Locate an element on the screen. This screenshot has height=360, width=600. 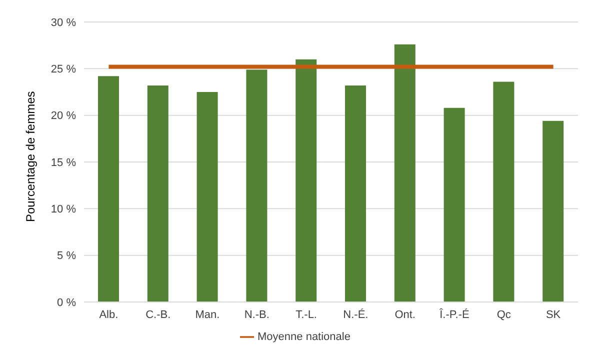
x-tick-label: SK is located at coordinates (554, 314).